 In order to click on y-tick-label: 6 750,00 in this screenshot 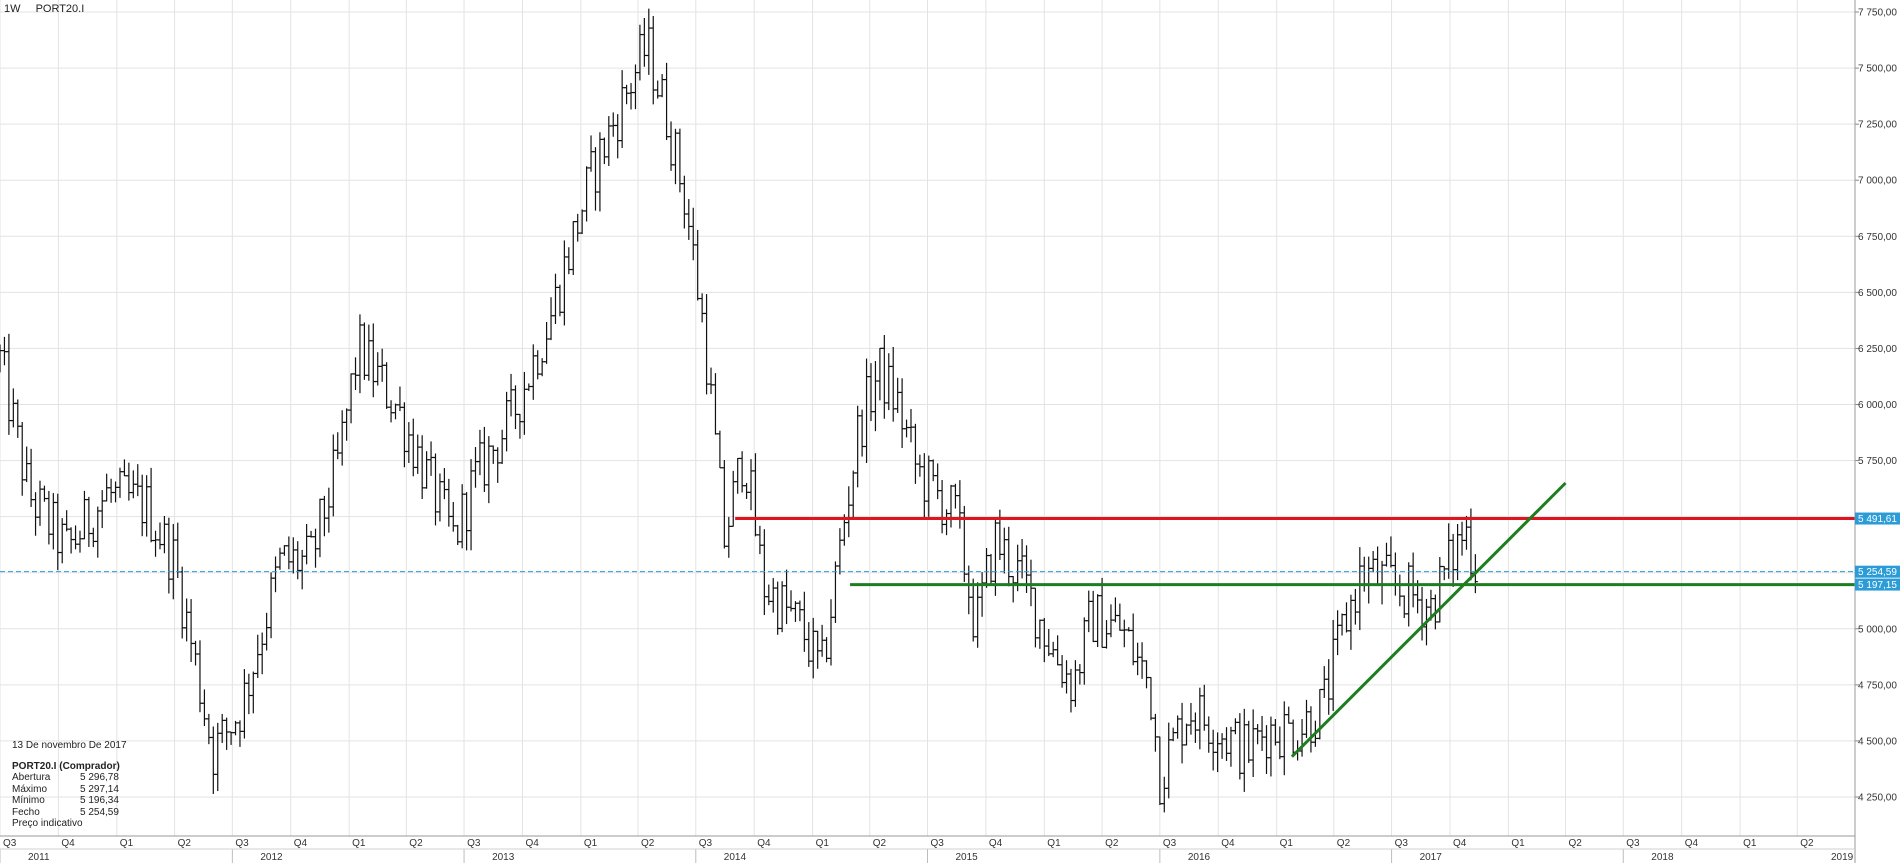, I will do `click(1877, 237)`.